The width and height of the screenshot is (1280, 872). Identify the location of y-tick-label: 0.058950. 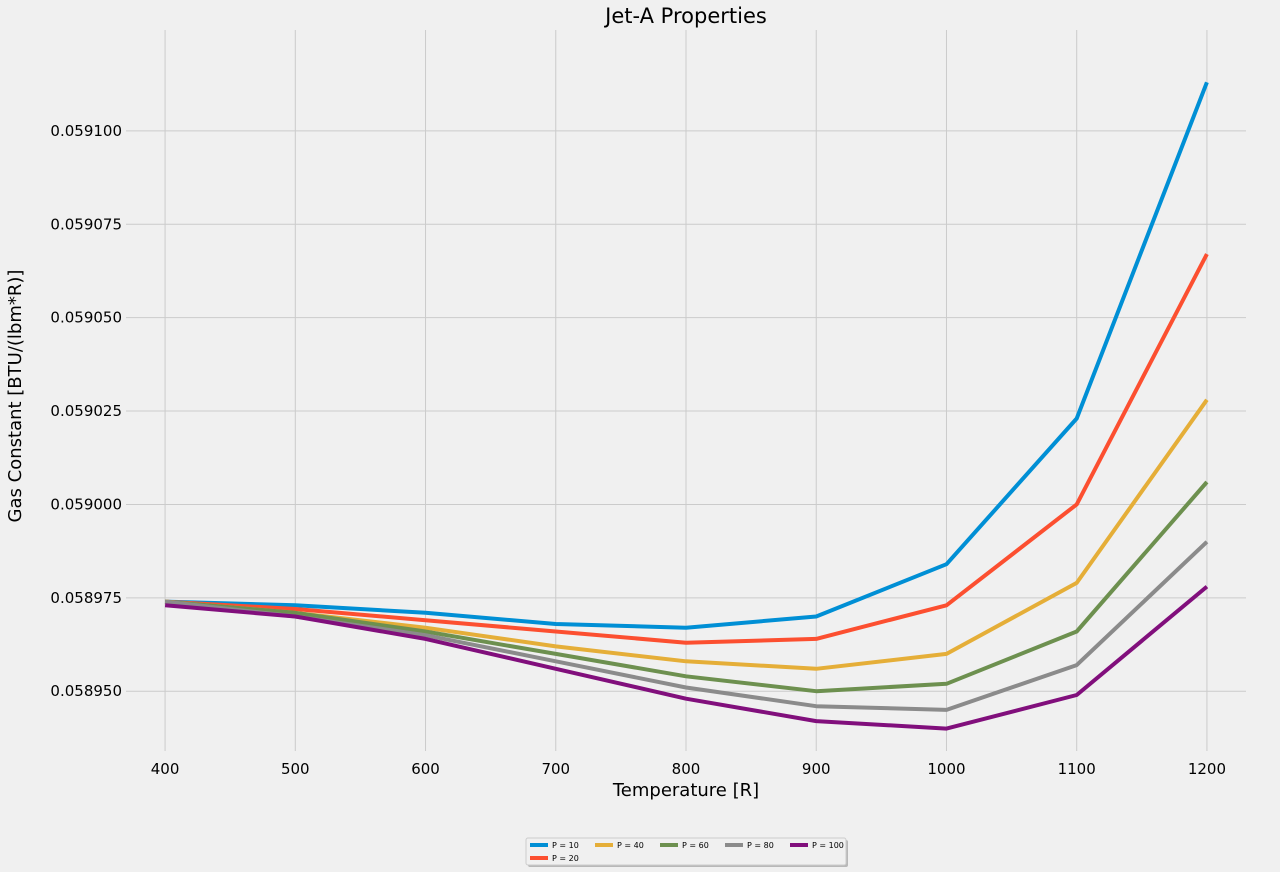
(86, 691).